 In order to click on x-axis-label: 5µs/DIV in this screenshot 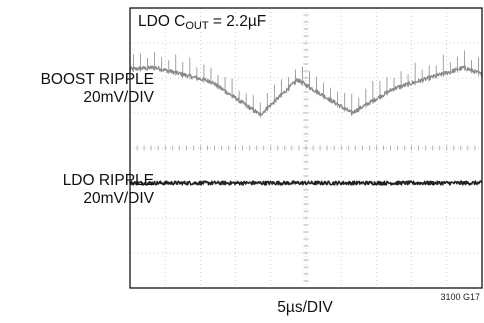, I will do `click(305, 307)`.